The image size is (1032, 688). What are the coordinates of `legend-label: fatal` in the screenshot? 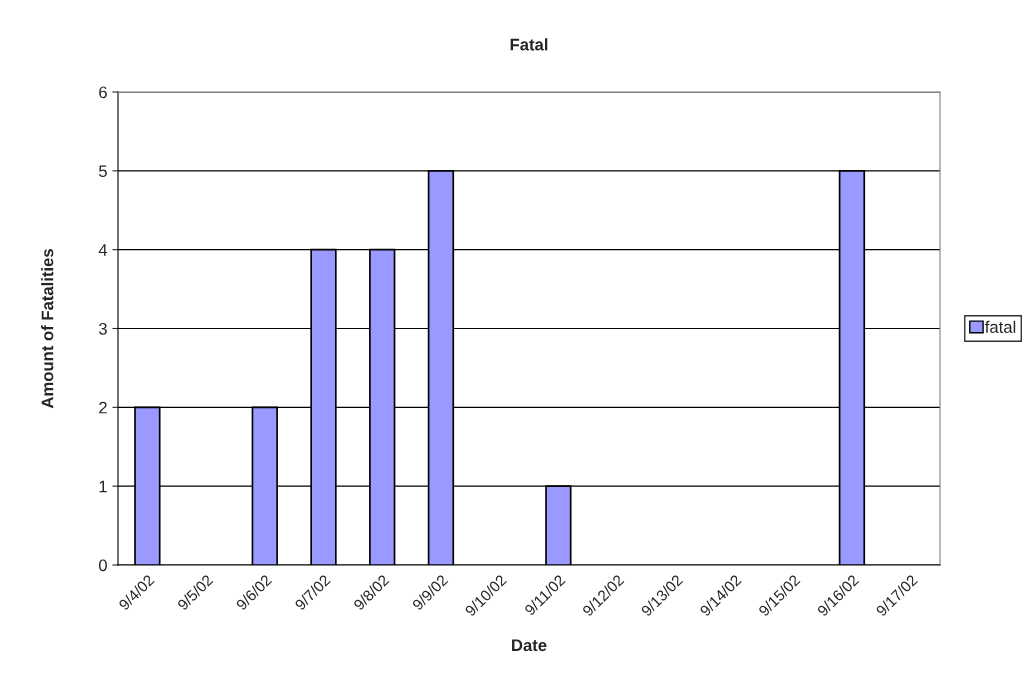 It's located at (1000, 326).